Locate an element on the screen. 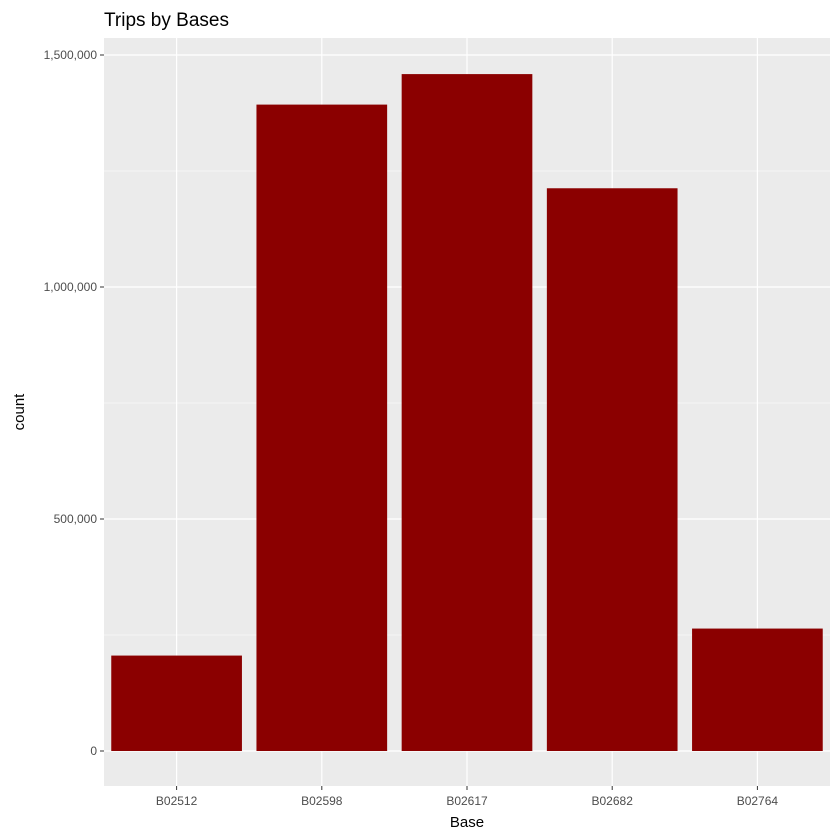  y-tick-label: 1,000,000 is located at coordinates (71, 287).